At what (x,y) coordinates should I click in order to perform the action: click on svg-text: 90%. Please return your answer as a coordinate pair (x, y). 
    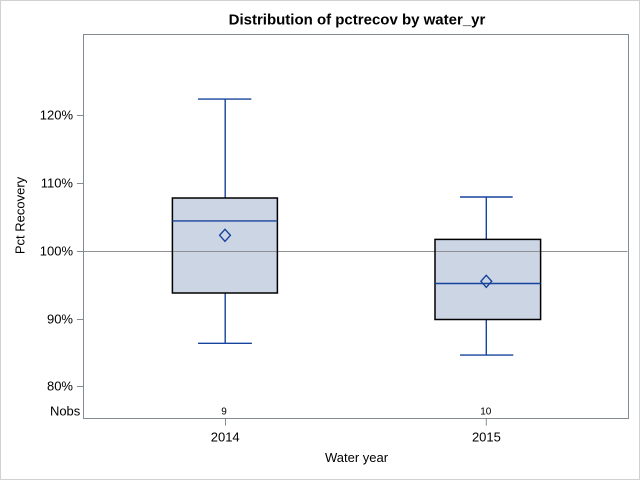
    Looking at the image, I should click on (60, 318).